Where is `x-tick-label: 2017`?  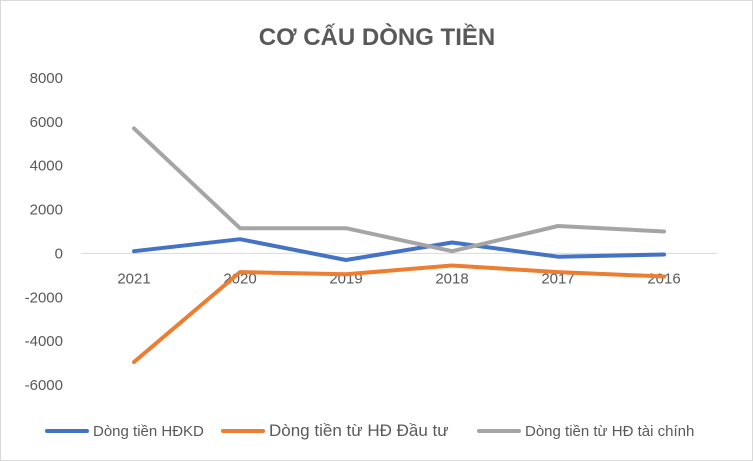
x-tick-label: 2017 is located at coordinates (557, 278).